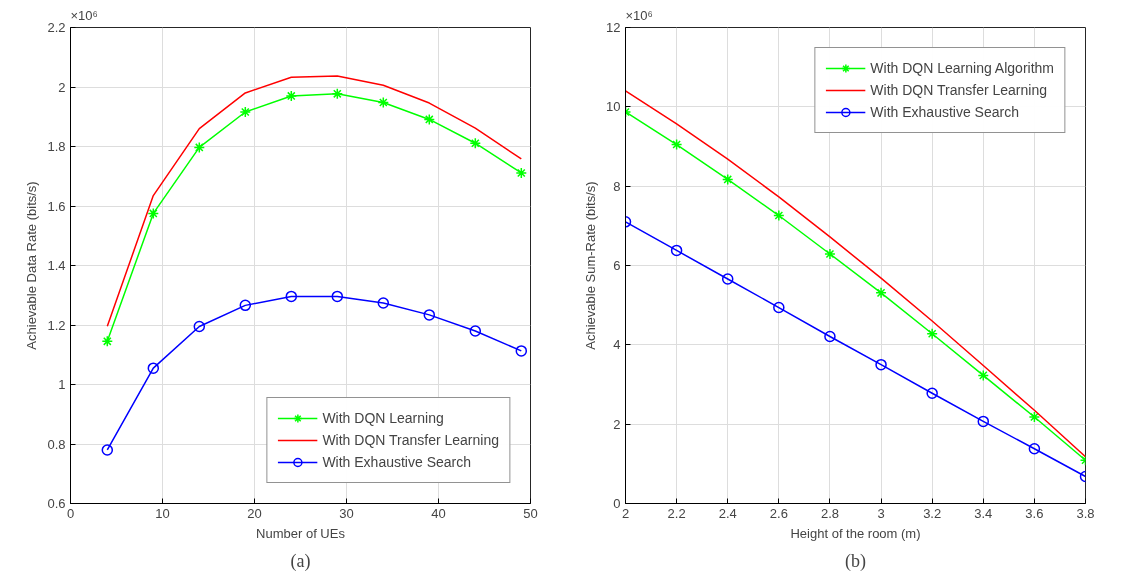 The image size is (1125, 580). Describe the element at coordinates (56, 146) in the screenshot. I see `y-tick-label: 1.8` at that location.